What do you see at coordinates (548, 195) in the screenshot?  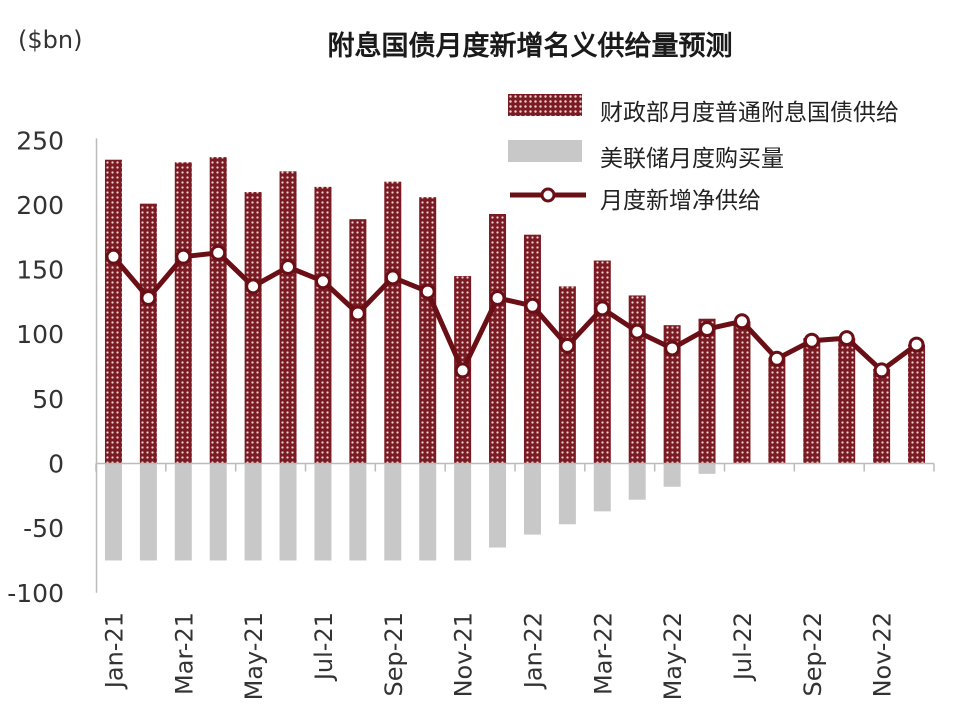 I see `legend-swatch-net` at bounding box center [548, 195].